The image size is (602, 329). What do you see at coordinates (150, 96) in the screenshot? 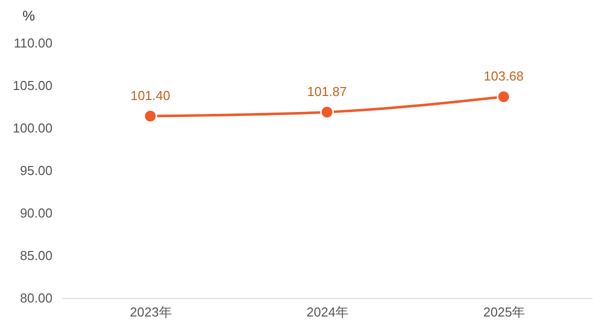
I see `data-label: 101.40` at bounding box center [150, 96].